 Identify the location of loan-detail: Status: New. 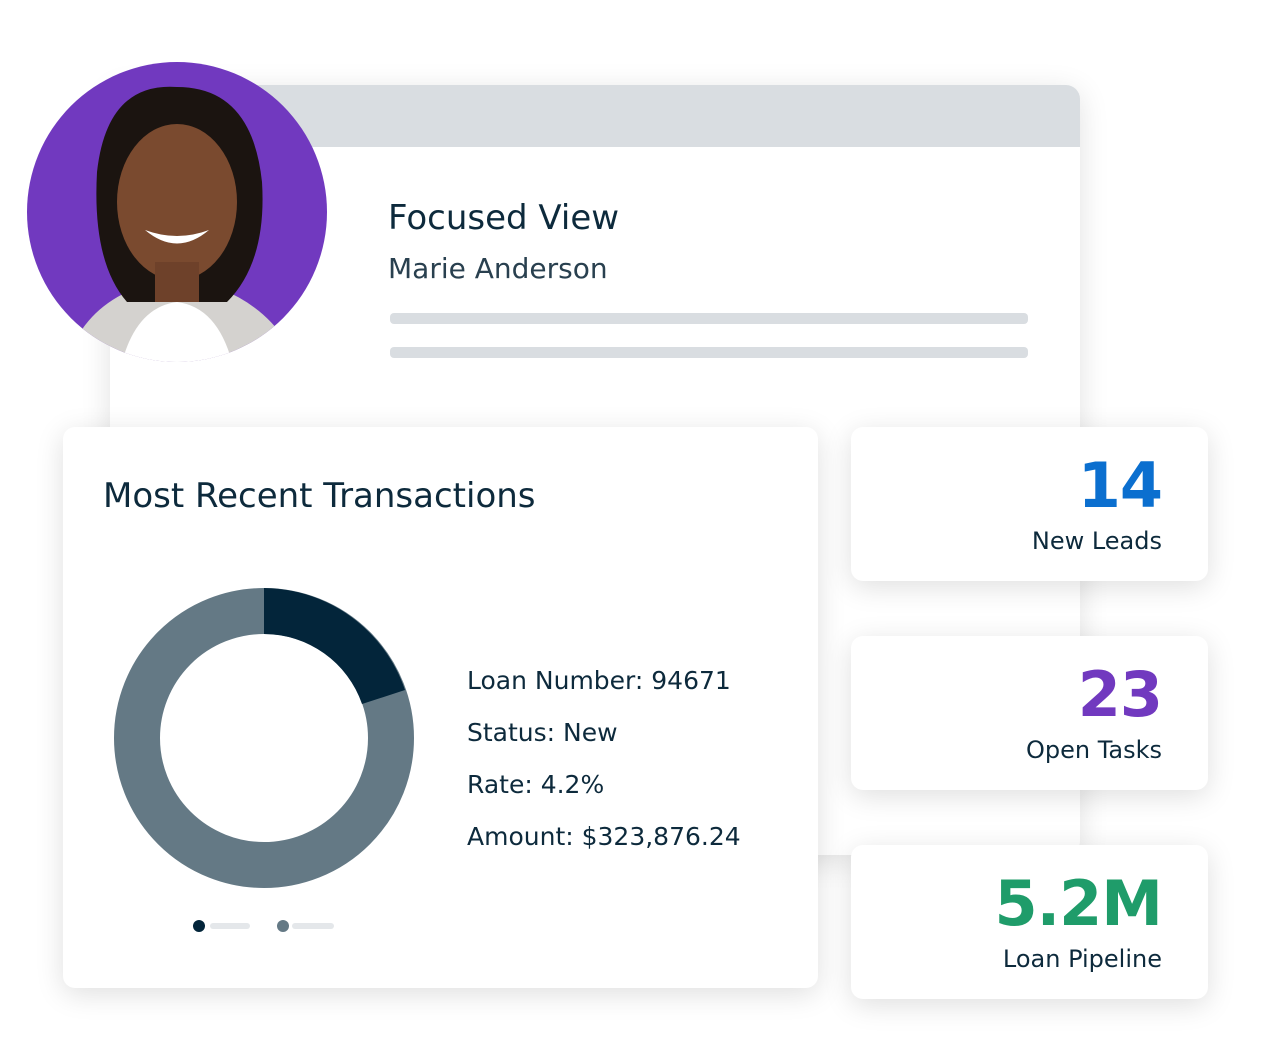
(542, 732).